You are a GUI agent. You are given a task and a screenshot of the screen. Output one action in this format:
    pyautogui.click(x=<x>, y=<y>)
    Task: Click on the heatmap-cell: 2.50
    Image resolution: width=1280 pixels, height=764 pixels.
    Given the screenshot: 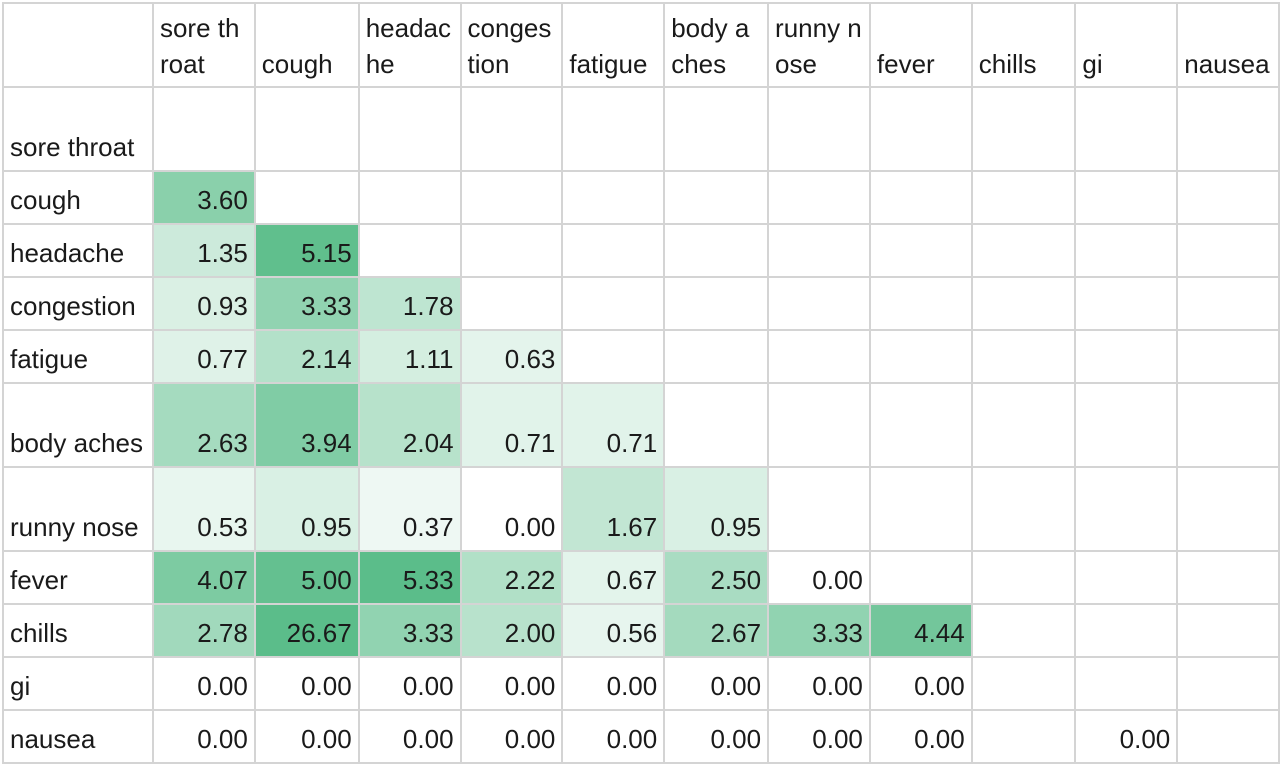 What is the action you would take?
    pyautogui.click(x=716, y=577)
    